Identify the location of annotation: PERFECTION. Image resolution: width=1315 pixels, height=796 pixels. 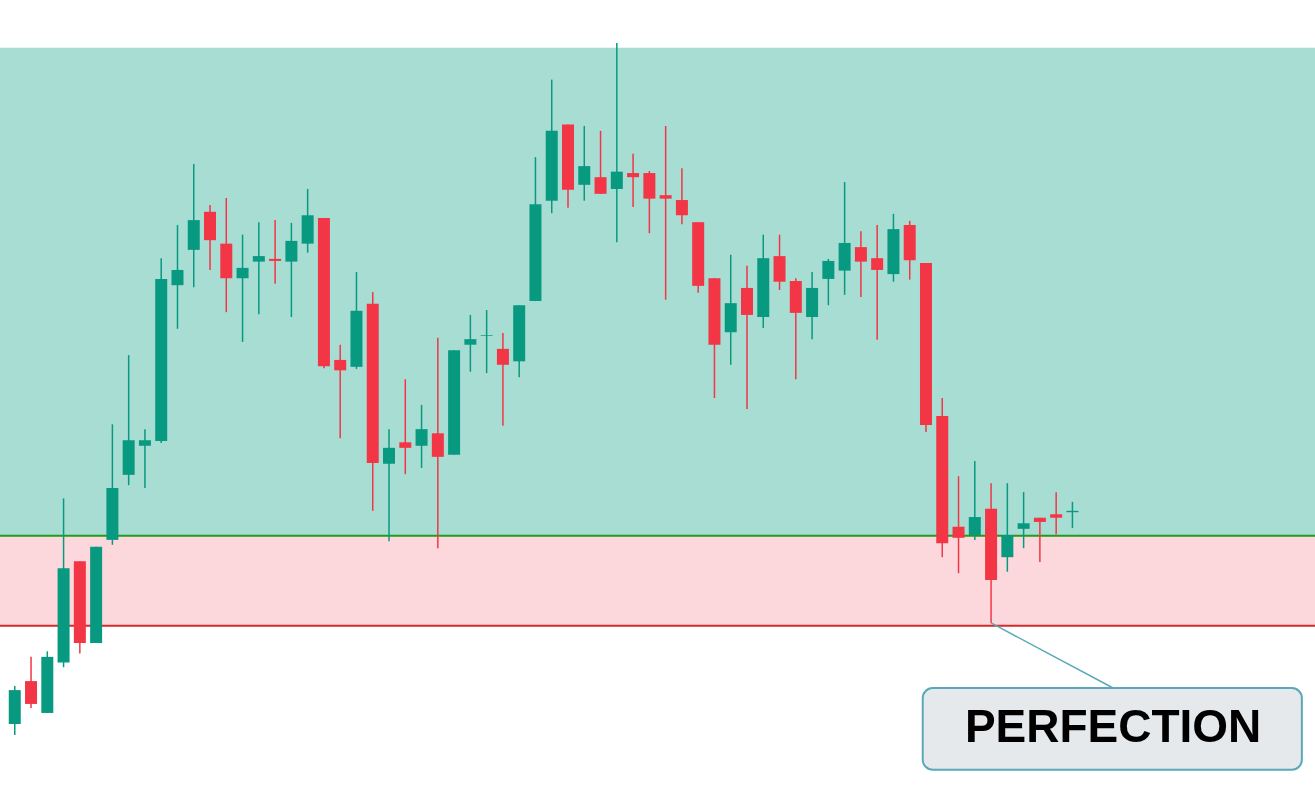
(1113, 726).